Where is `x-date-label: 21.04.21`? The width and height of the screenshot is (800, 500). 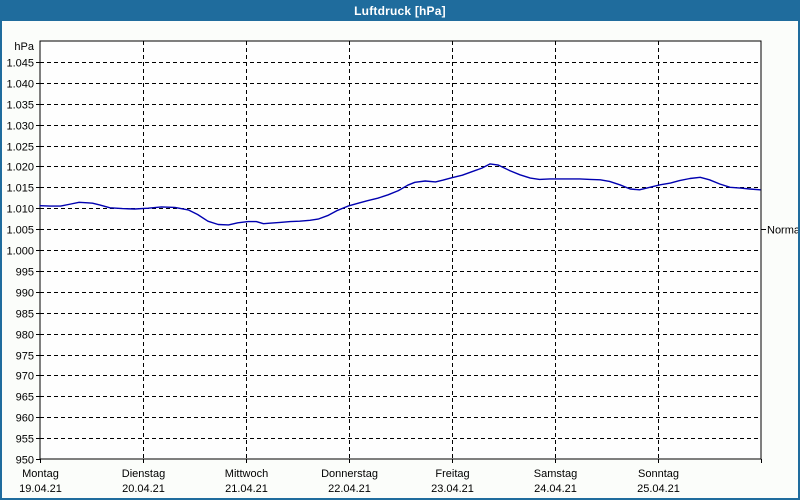
x-date-label: 21.04.21 is located at coordinates (246, 489).